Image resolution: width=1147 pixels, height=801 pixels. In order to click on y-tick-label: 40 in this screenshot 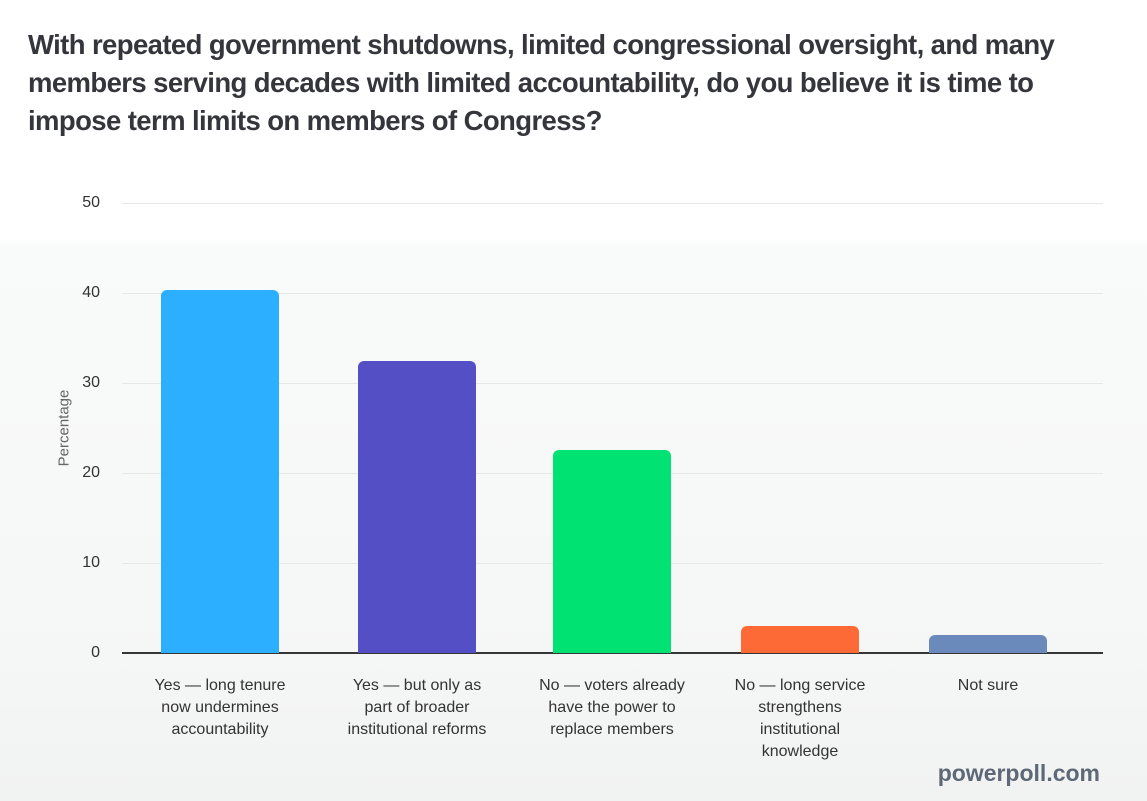, I will do `click(91, 292)`.